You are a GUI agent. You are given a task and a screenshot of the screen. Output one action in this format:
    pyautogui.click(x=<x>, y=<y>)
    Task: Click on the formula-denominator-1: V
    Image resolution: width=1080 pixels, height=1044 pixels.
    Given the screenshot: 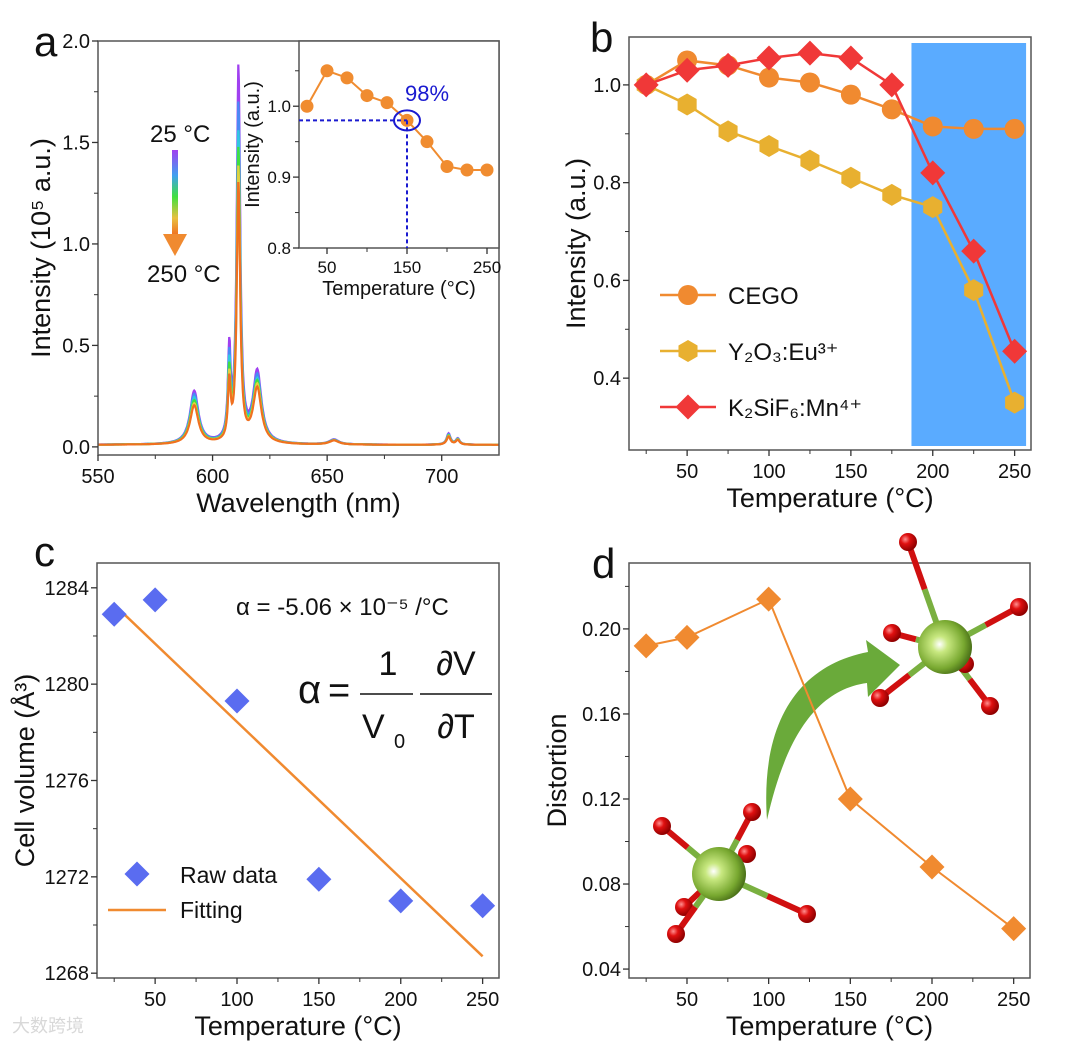 What is the action you would take?
    pyautogui.click(x=373, y=727)
    